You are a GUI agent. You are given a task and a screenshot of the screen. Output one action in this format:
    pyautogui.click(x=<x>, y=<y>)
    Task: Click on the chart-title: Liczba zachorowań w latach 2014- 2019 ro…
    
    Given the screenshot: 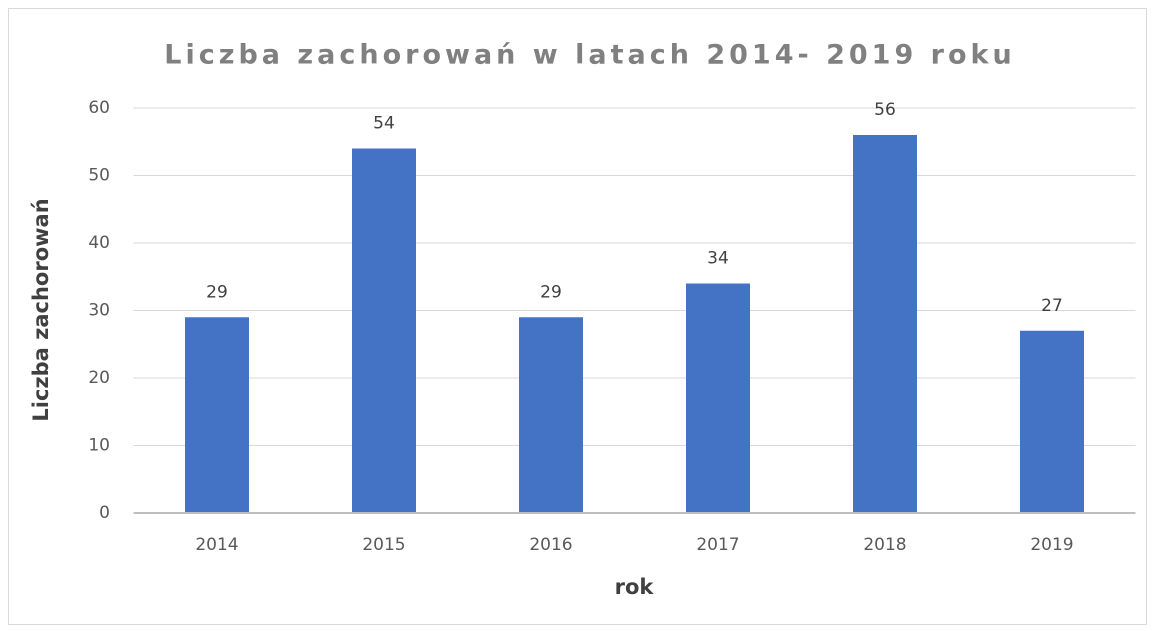 What is the action you would take?
    pyautogui.click(x=589, y=55)
    